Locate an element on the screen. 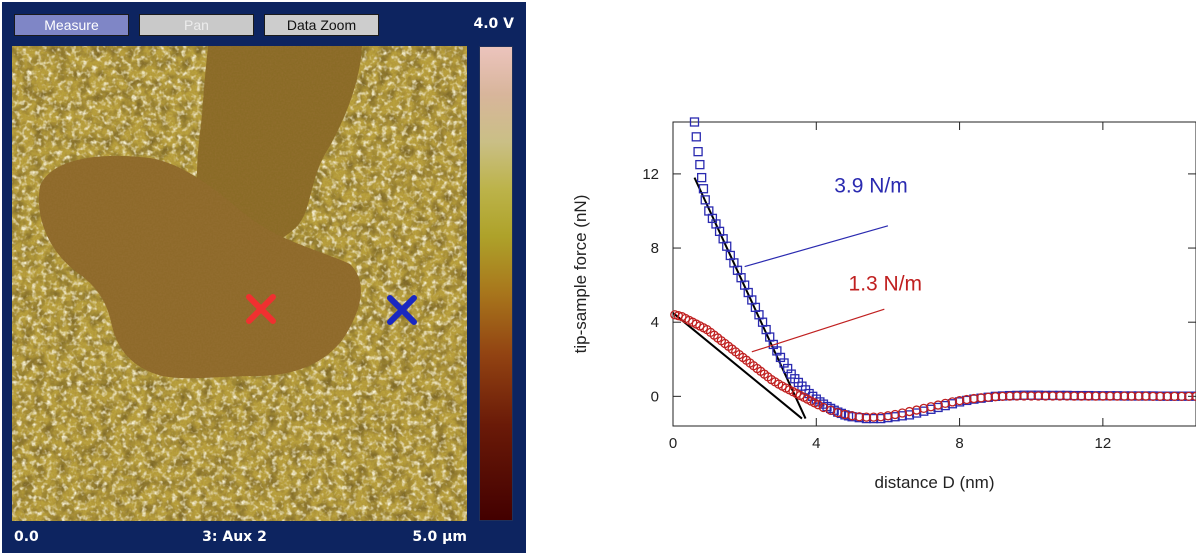 The width and height of the screenshot is (1196, 557). y-axis-label: tip-sample force (nN) is located at coordinates (580, 274).